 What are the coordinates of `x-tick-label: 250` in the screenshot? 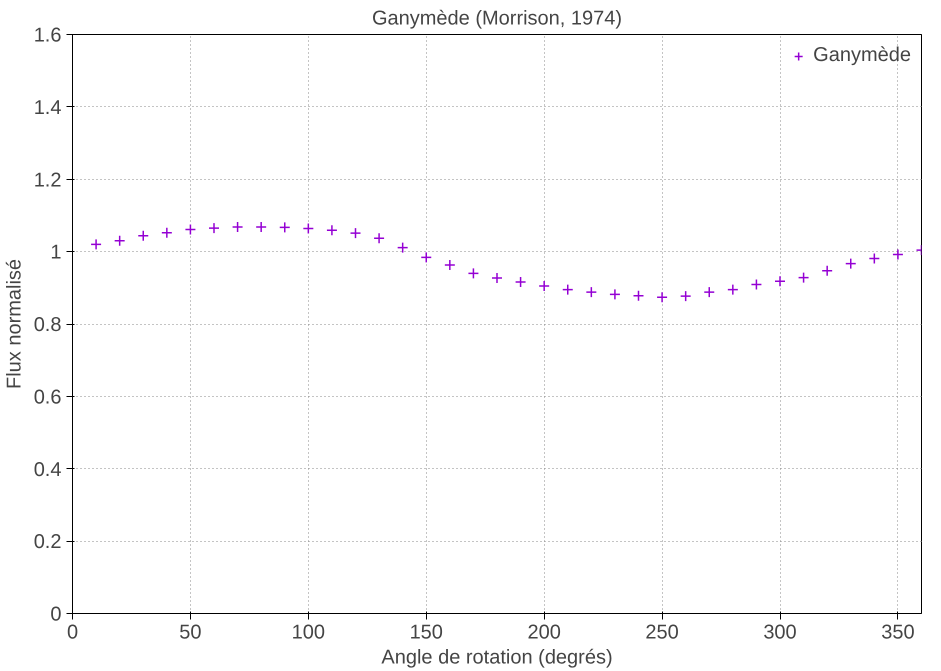 It's located at (662, 633).